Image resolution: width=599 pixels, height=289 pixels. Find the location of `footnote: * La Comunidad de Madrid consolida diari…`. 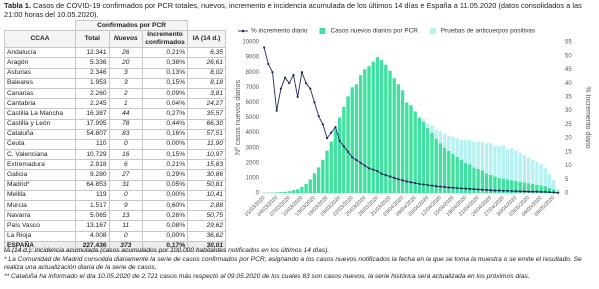

footnote: * La Comunidad de Madrid consolida diari… is located at coordinates (293, 263).